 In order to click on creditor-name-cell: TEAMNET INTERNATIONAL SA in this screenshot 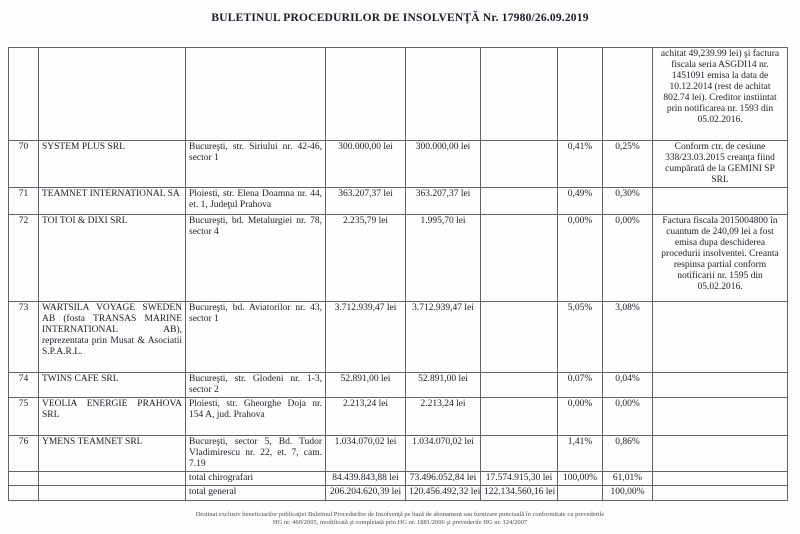, I will do `click(112, 201)`.